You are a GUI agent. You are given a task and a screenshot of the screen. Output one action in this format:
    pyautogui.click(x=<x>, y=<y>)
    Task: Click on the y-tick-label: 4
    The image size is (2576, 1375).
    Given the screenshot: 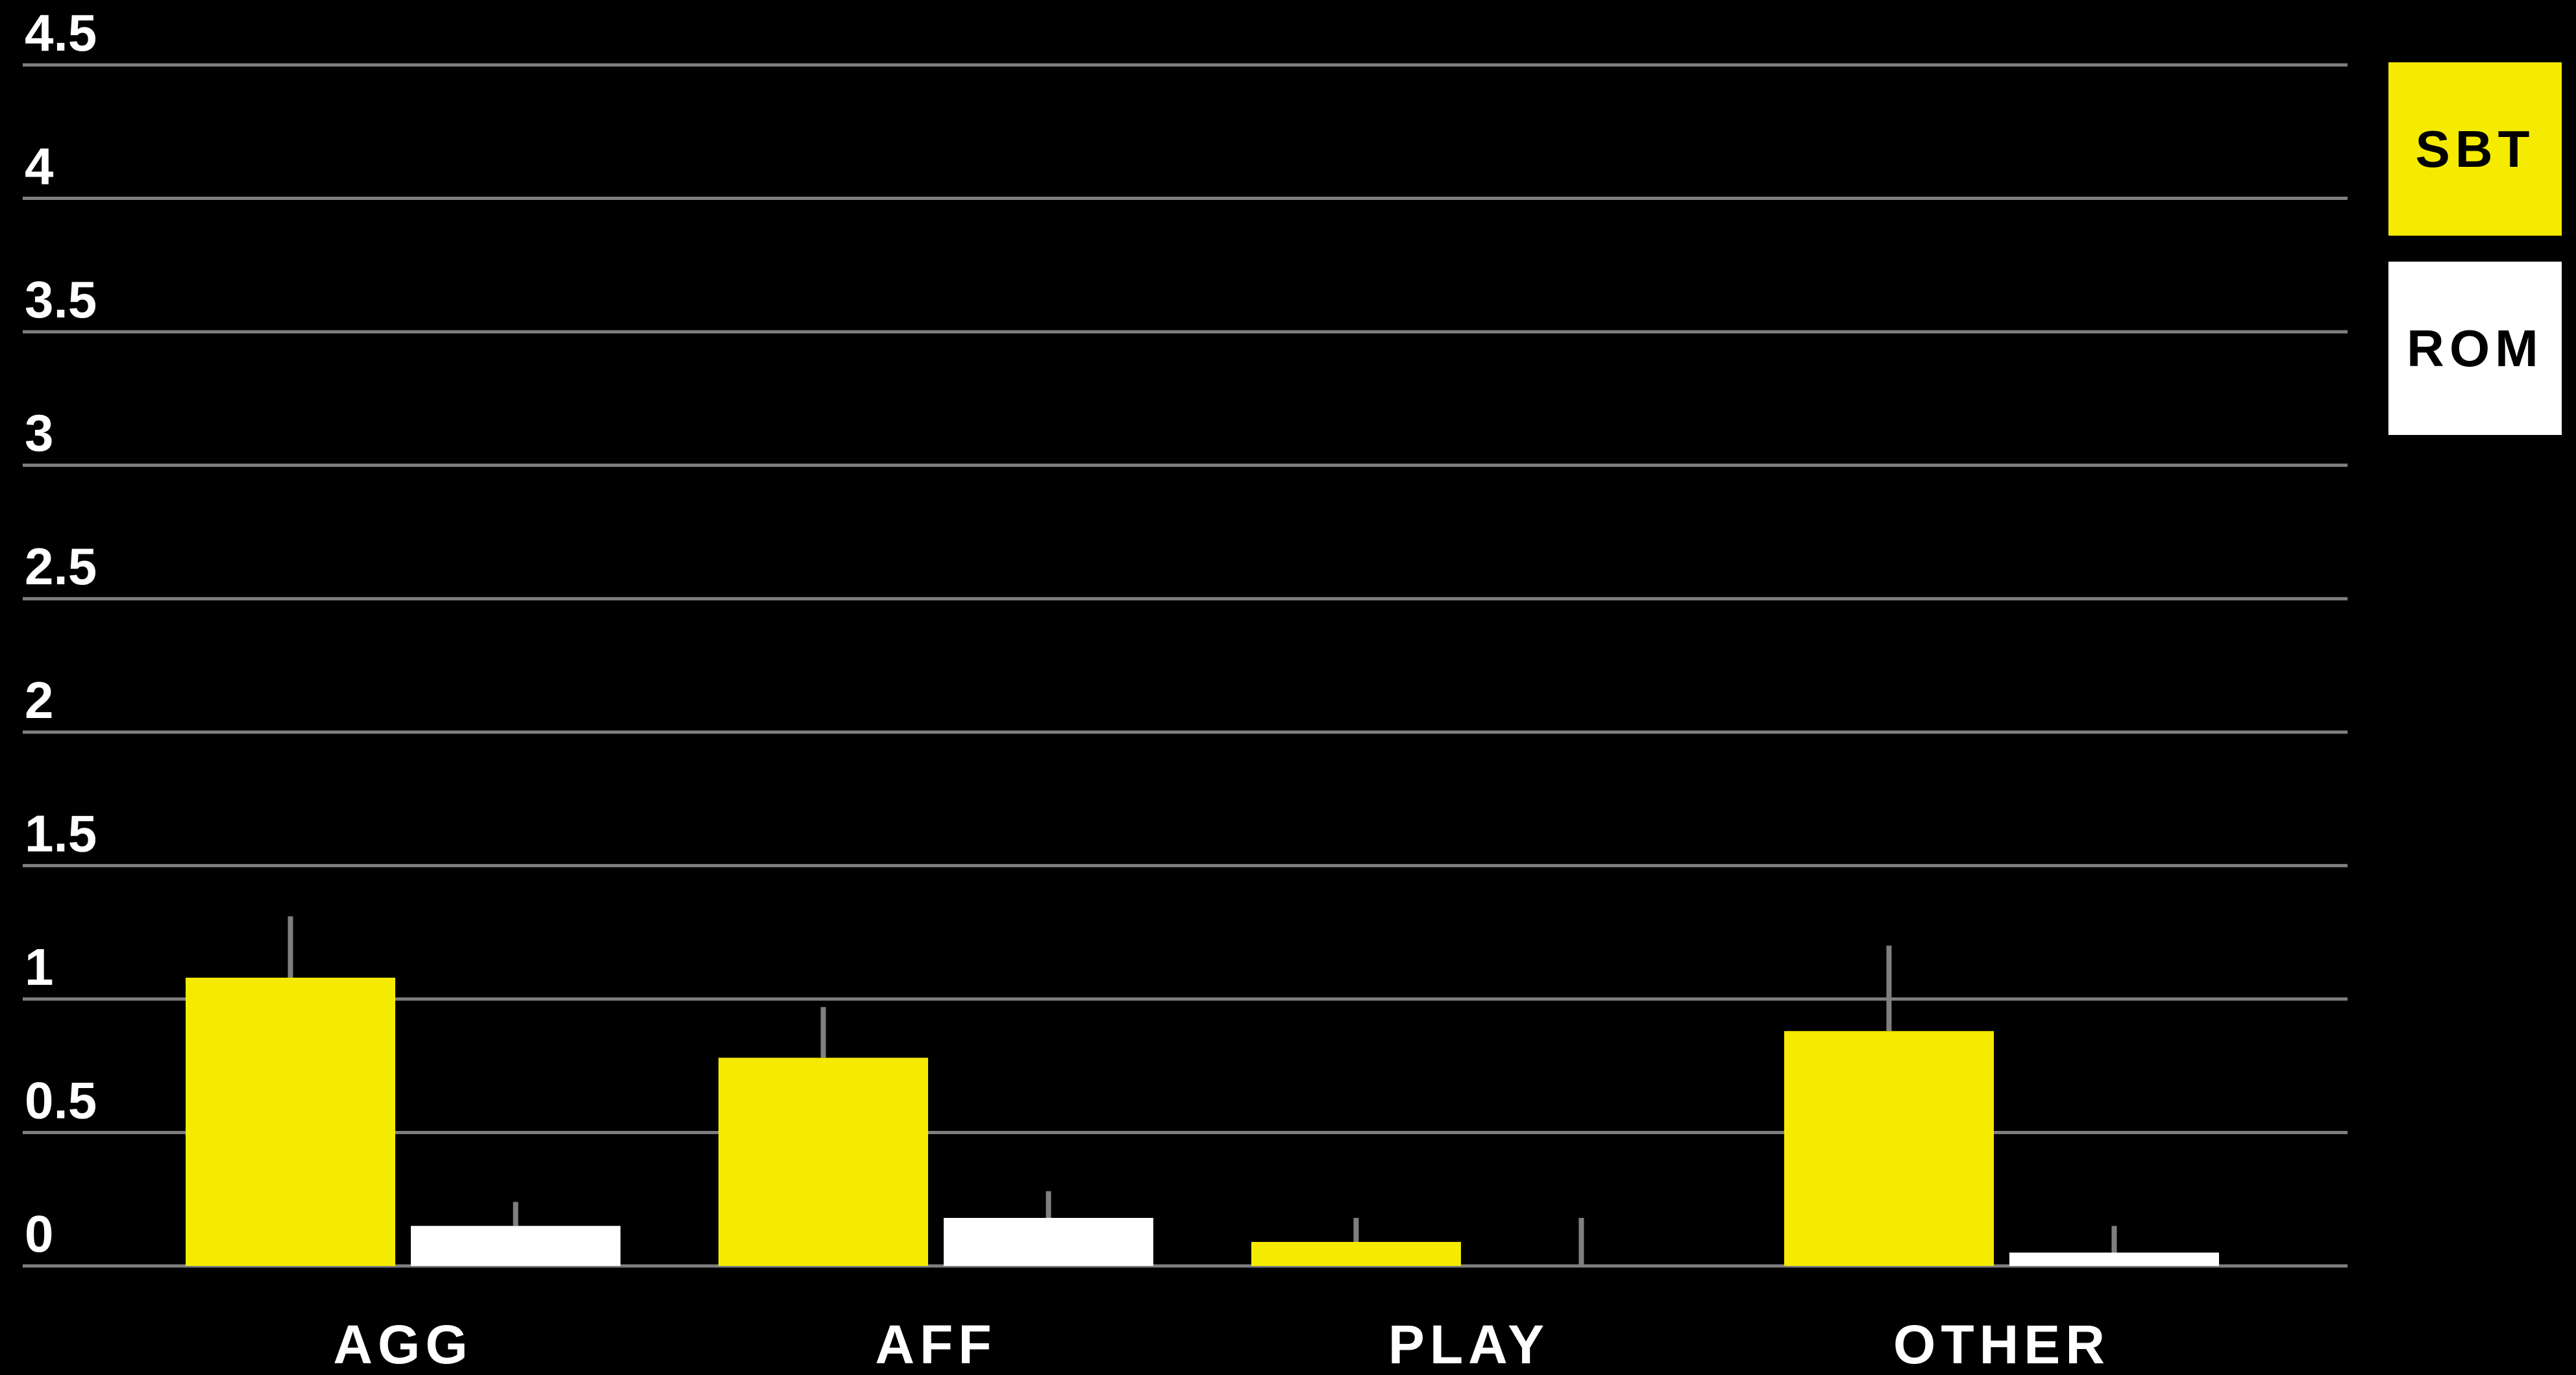 What is the action you would take?
    pyautogui.click(x=39, y=166)
    